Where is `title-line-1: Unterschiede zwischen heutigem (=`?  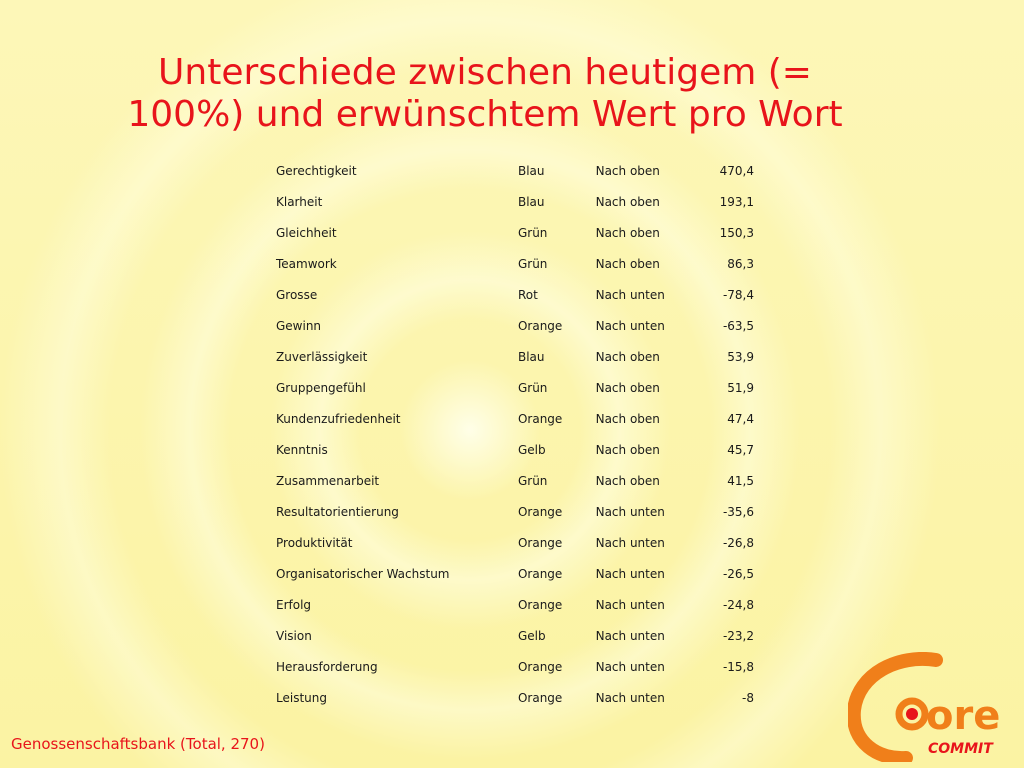
title-line-1: Unterschiede zwischen heutigem (= is located at coordinates (485, 72).